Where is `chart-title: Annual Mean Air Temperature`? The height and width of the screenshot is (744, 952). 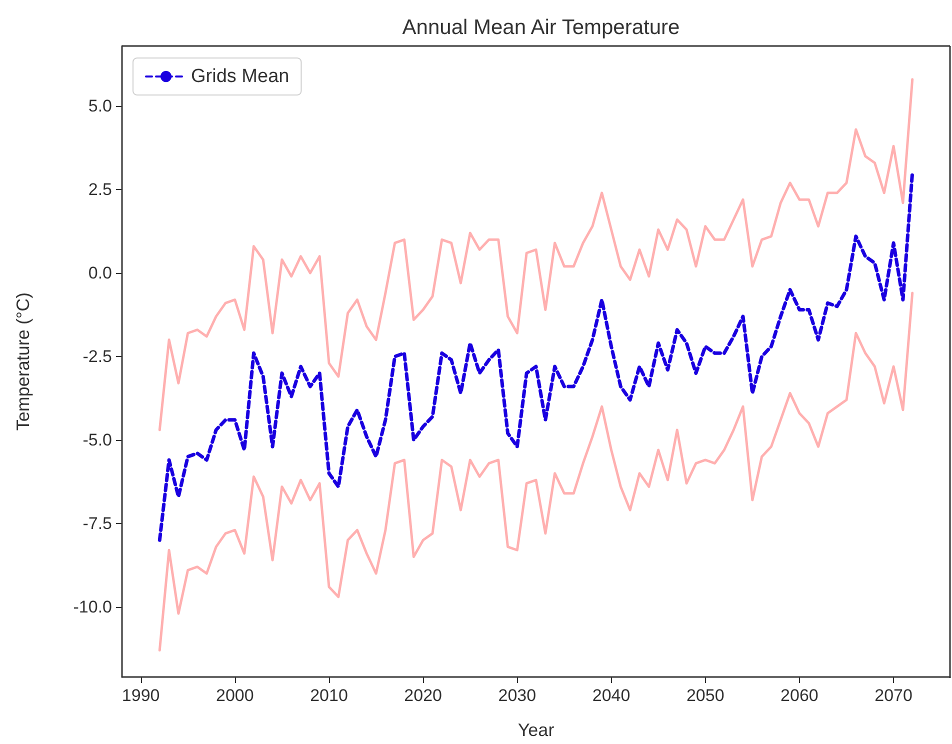 chart-title: Annual Mean Air Temperature is located at coordinates (541, 27).